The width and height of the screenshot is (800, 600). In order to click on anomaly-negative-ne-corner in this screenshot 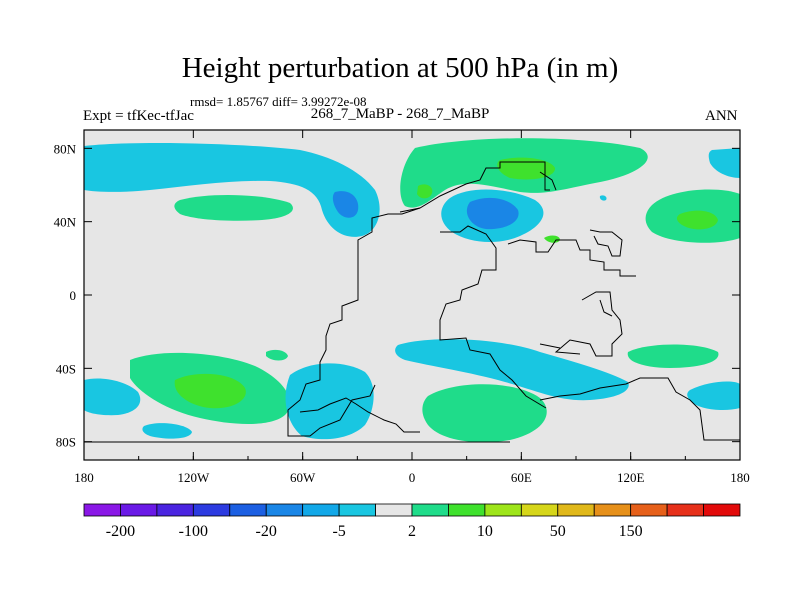, I will do `click(724, 163)`.